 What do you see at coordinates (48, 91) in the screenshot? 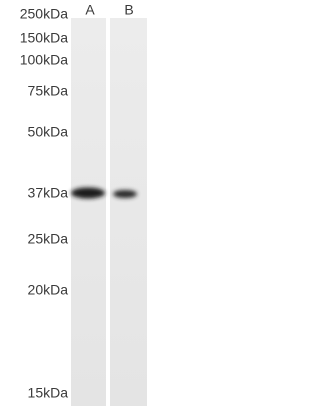
I see `marker-label: 75kDa` at bounding box center [48, 91].